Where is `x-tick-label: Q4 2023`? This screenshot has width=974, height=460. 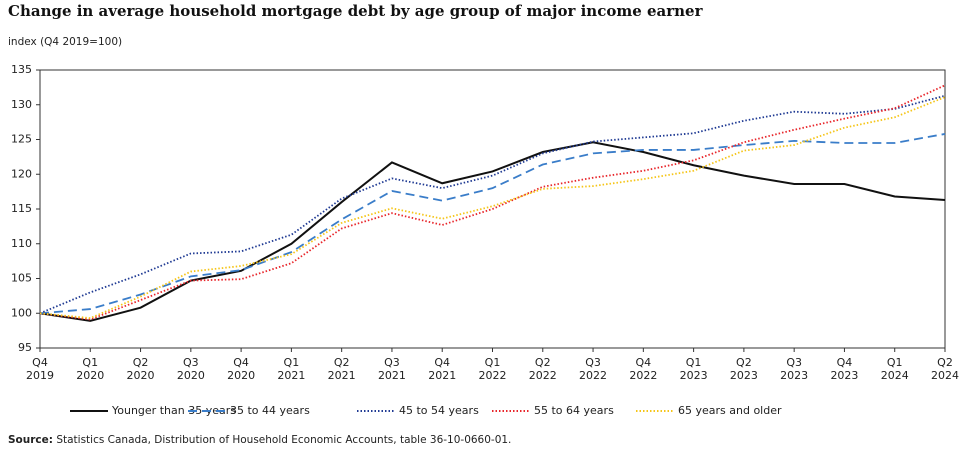 x-tick-label: Q4 2023 is located at coordinates (844, 369).